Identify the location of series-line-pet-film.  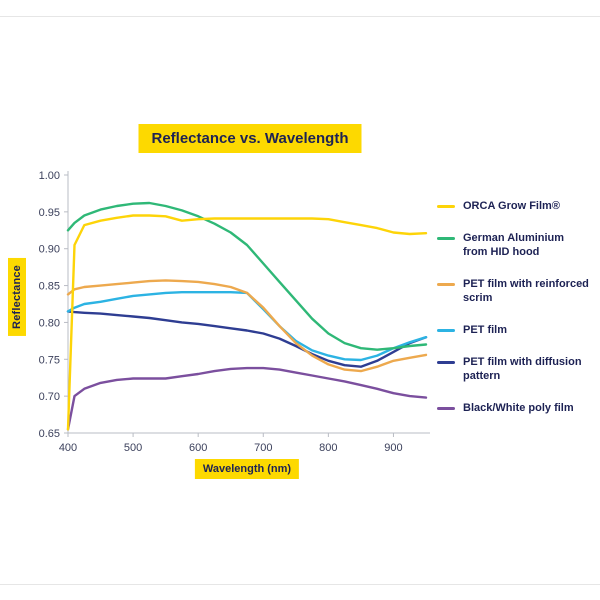
(247, 326).